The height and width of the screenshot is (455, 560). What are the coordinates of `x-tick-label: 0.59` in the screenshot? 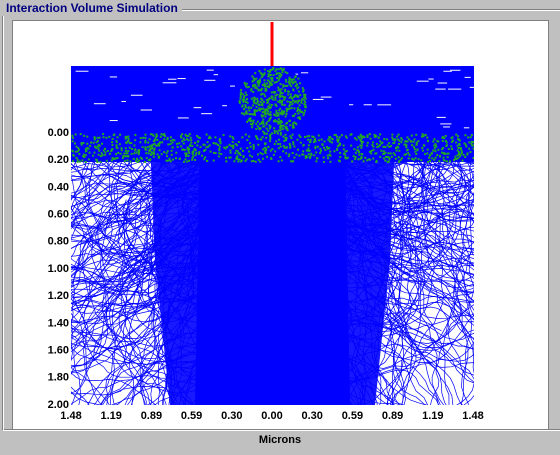 It's located at (191, 416).